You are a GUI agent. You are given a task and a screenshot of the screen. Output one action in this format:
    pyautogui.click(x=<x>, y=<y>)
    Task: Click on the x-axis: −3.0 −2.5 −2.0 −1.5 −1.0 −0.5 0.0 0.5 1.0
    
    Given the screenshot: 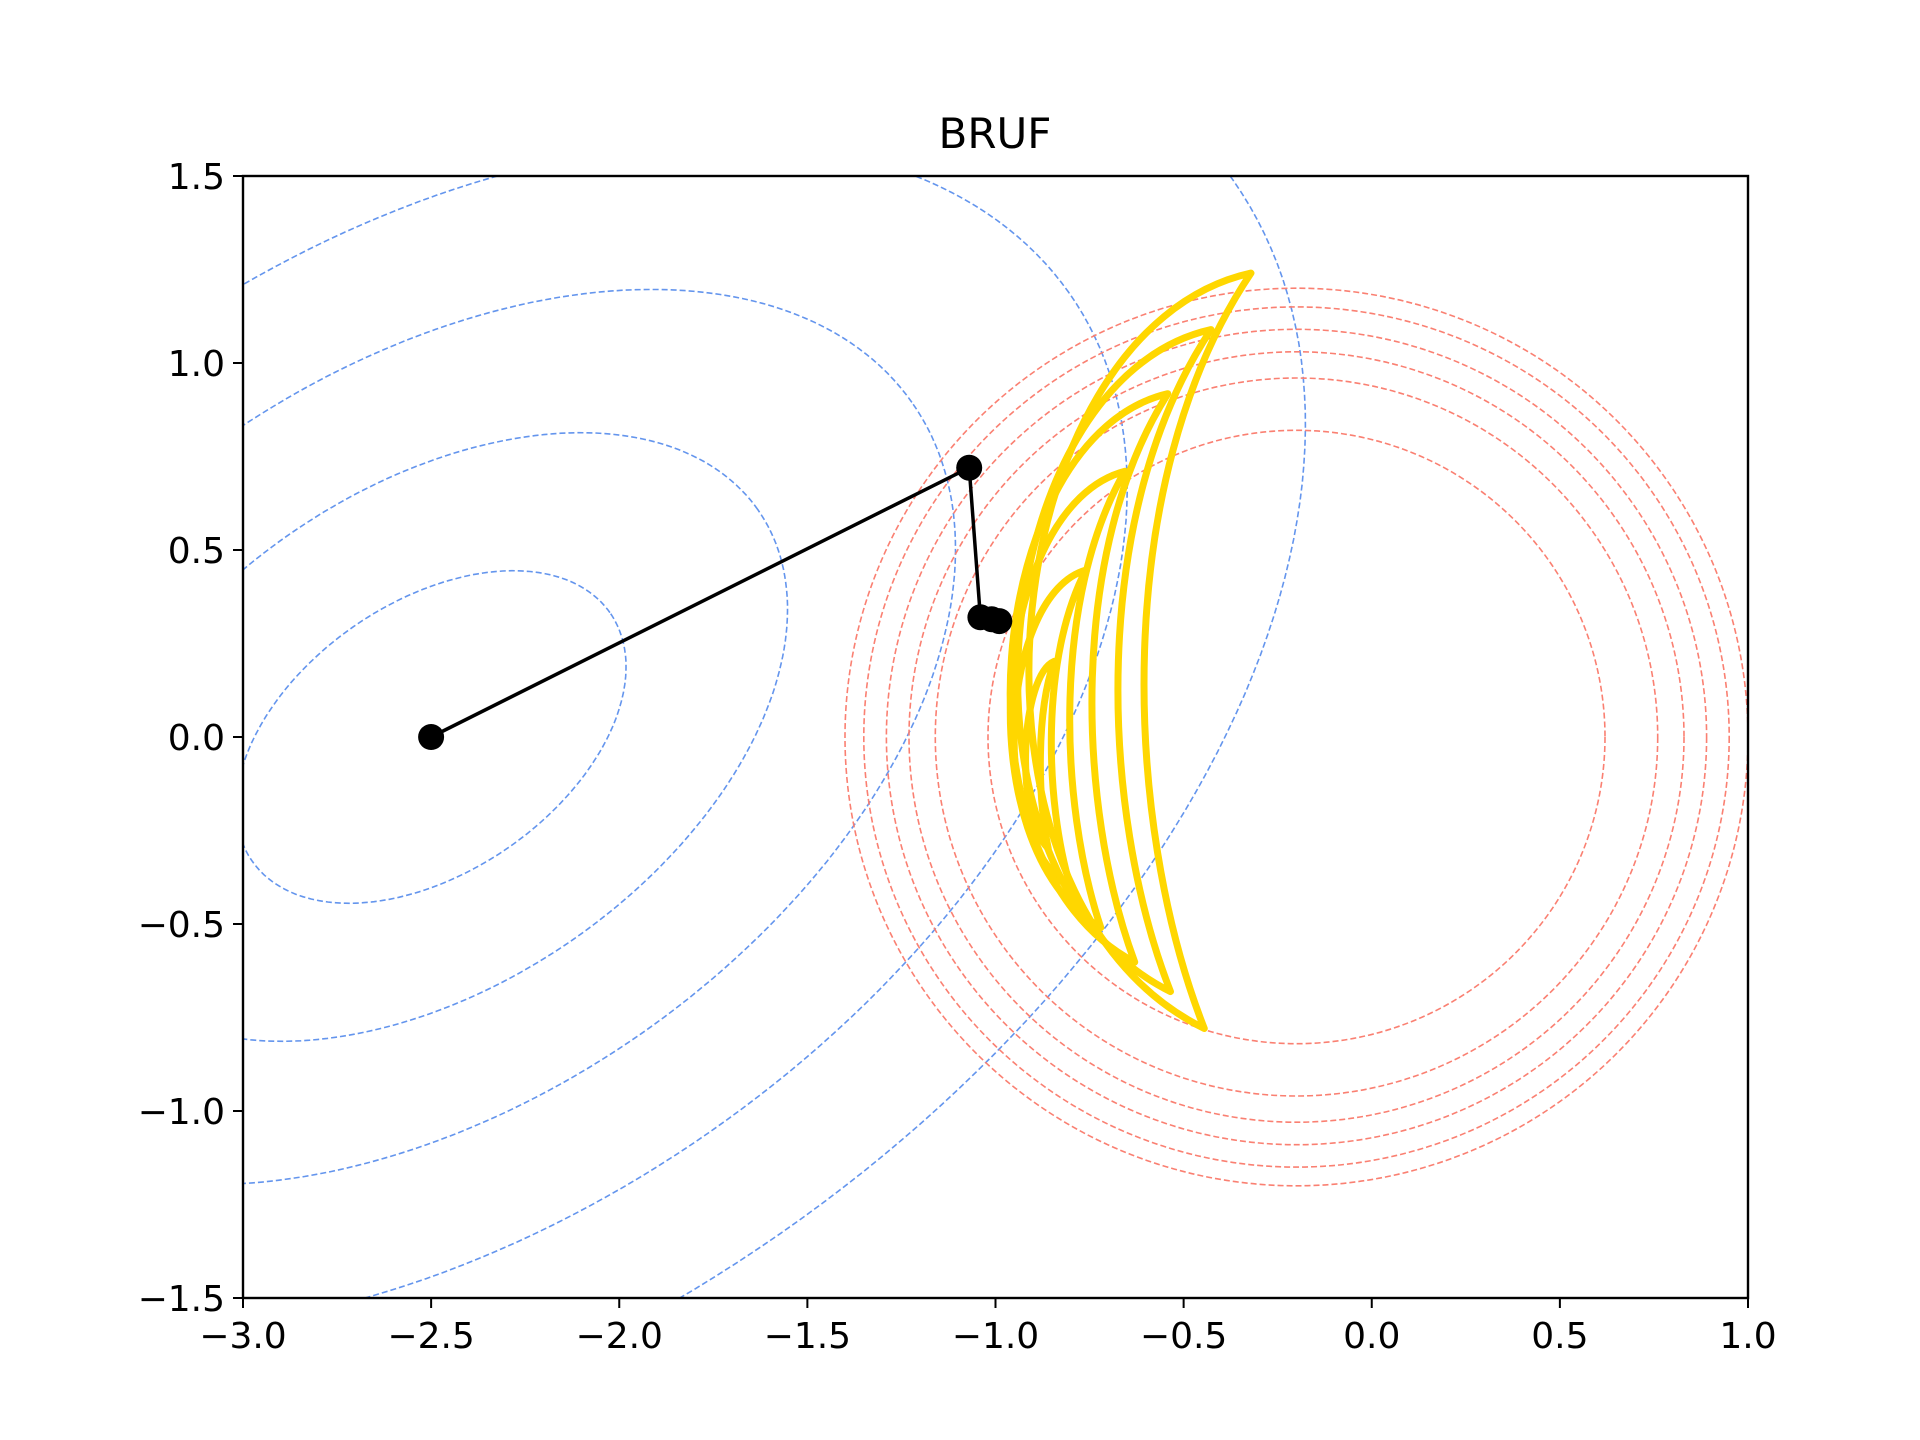 What is the action you would take?
    pyautogui.click(x=988, y=1327)
    